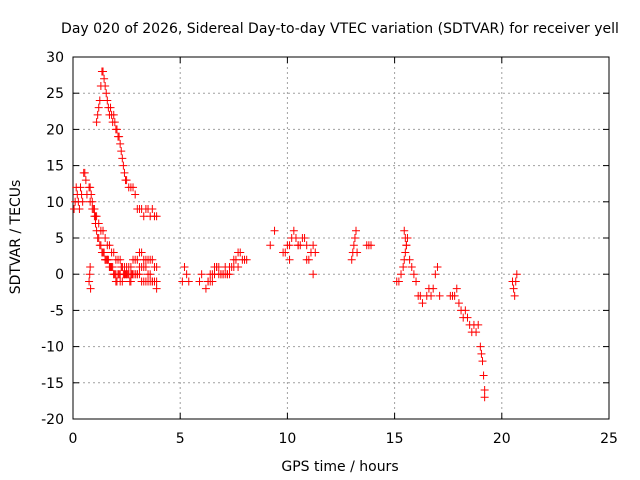 The height and width of the screenshot is (480, 640). I want to click on y-tick-label: 15, so click(55, 167).